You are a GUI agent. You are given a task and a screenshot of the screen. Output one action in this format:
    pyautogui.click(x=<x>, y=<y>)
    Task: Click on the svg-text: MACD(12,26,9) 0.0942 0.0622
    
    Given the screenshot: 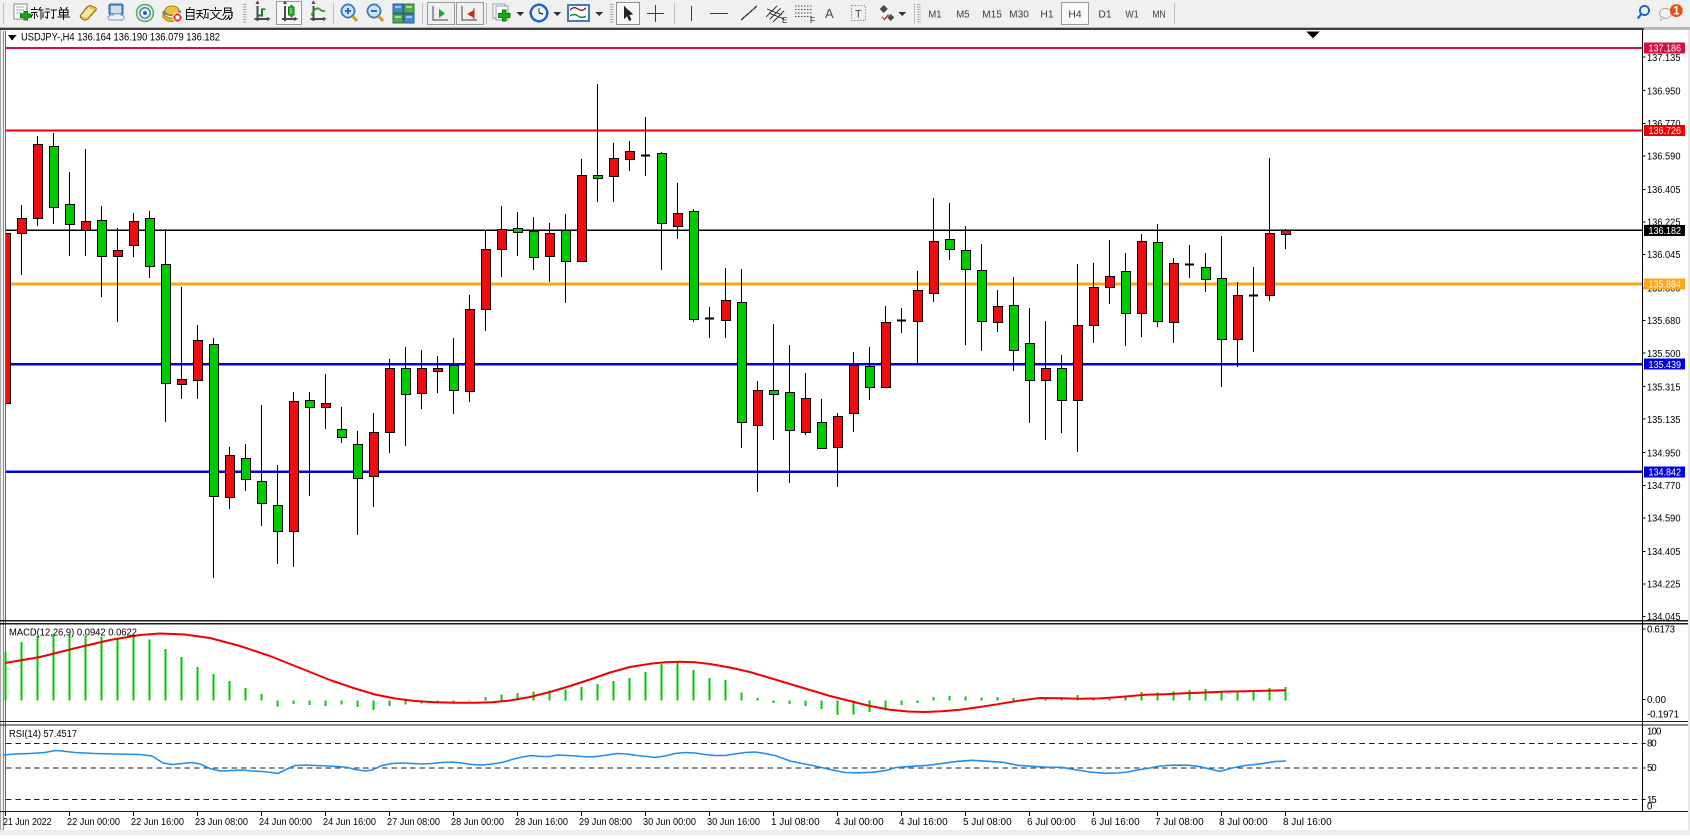 What is the action you would take?
    pyautogui.click(x=73, y=632)
    